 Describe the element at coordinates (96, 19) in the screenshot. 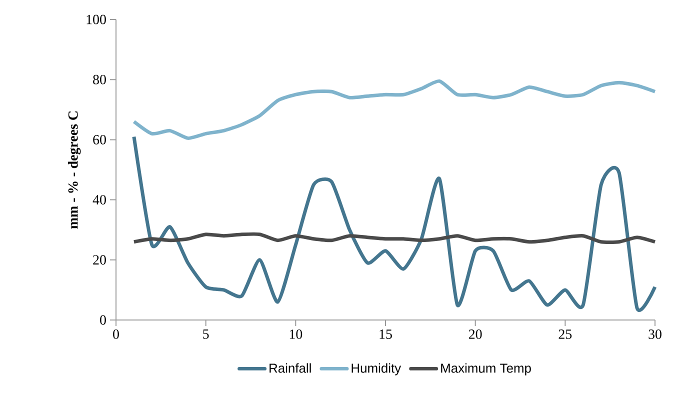

I see `y-tick-label: 100` at that location.